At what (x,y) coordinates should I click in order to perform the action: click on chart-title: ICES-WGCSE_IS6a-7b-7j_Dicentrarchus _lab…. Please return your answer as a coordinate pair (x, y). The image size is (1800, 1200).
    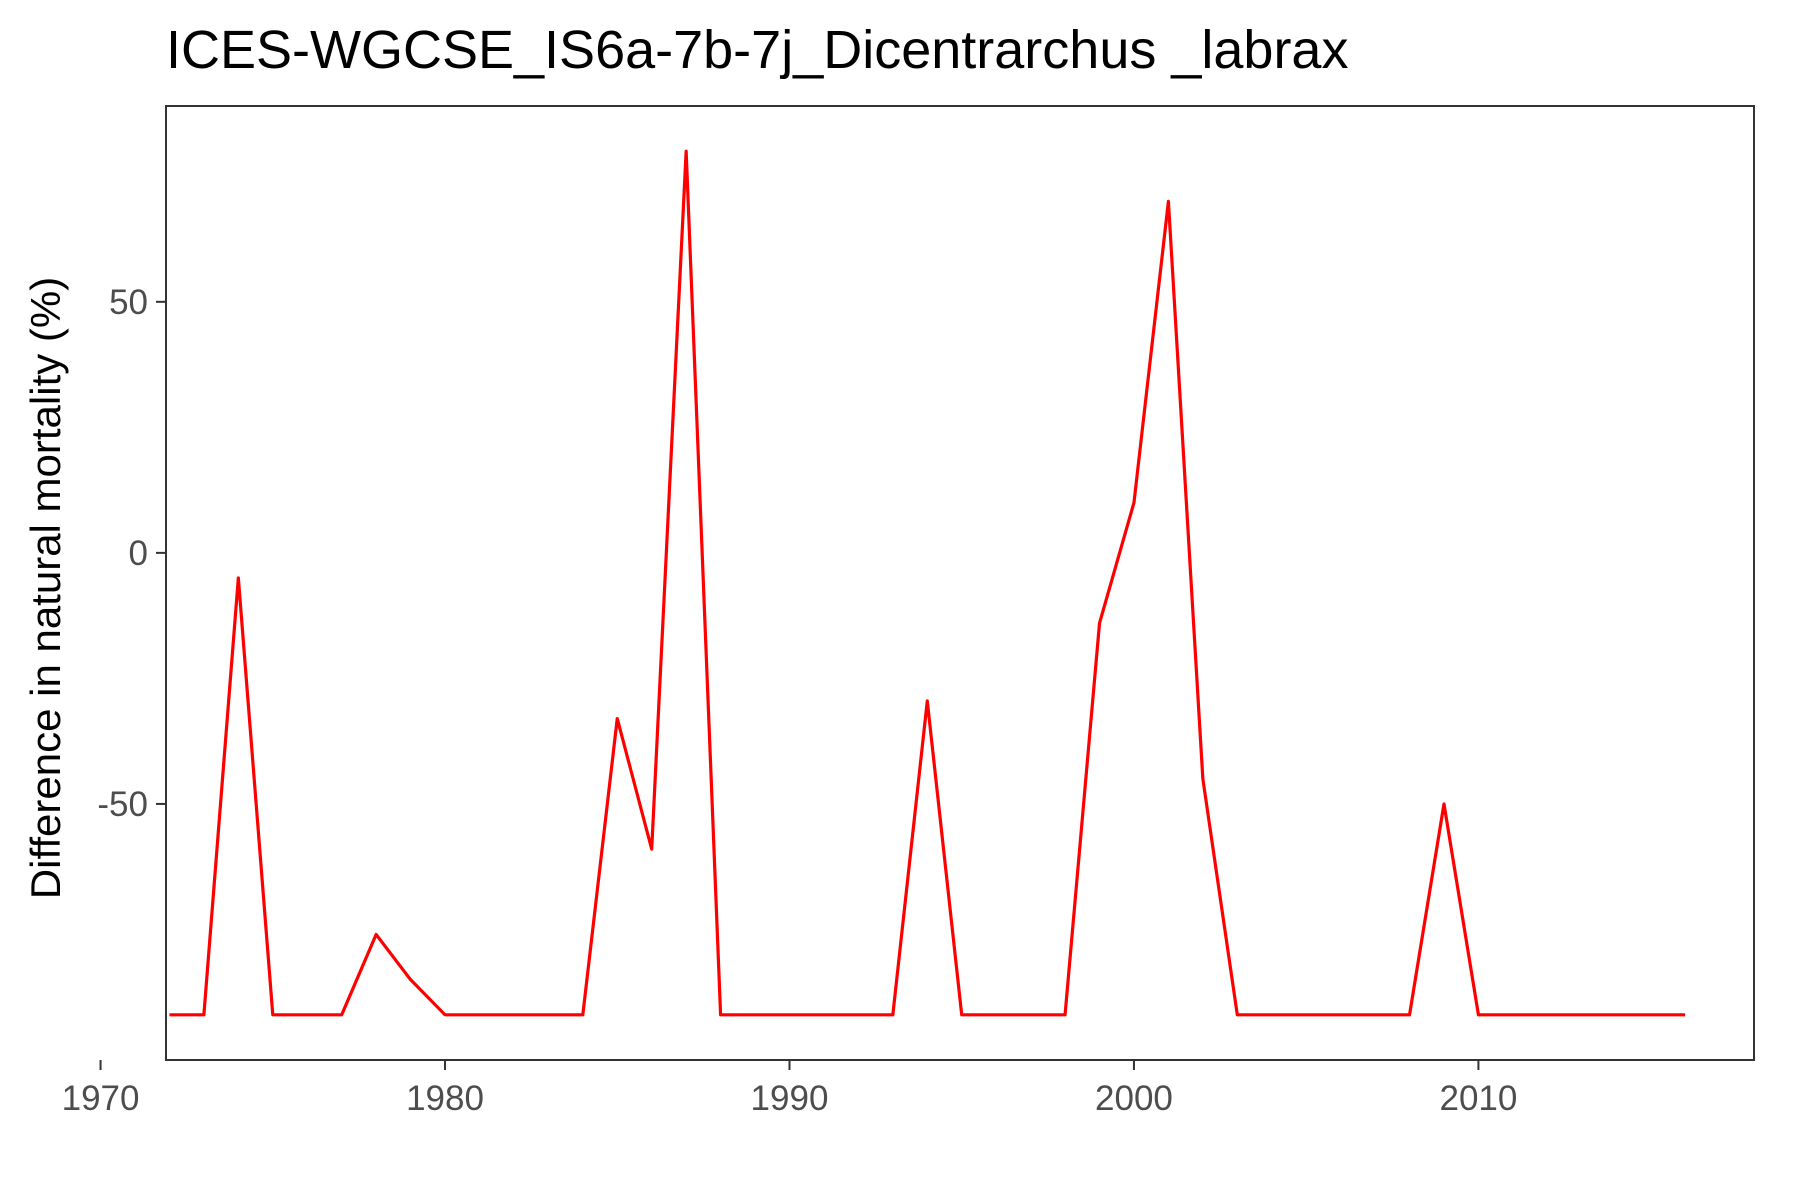
    Looking at the image, I should click on (757, 50).